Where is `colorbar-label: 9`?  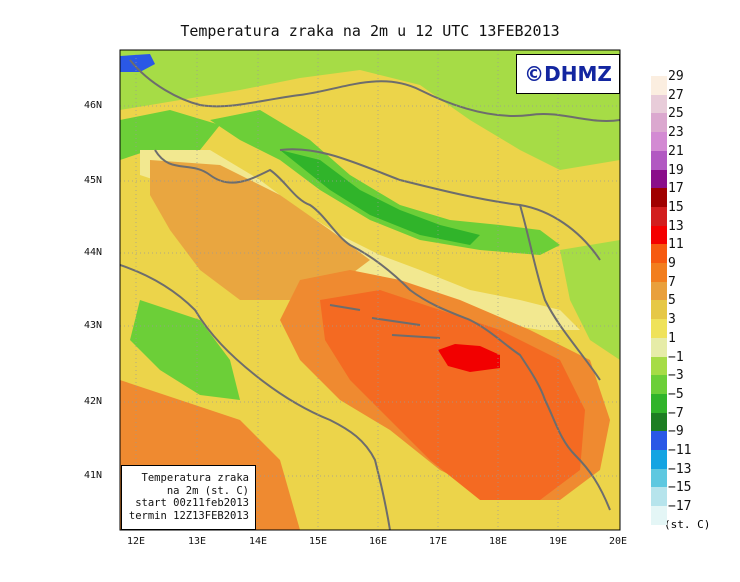 colorbar-label: 9 is located at coordinates (672, 263).